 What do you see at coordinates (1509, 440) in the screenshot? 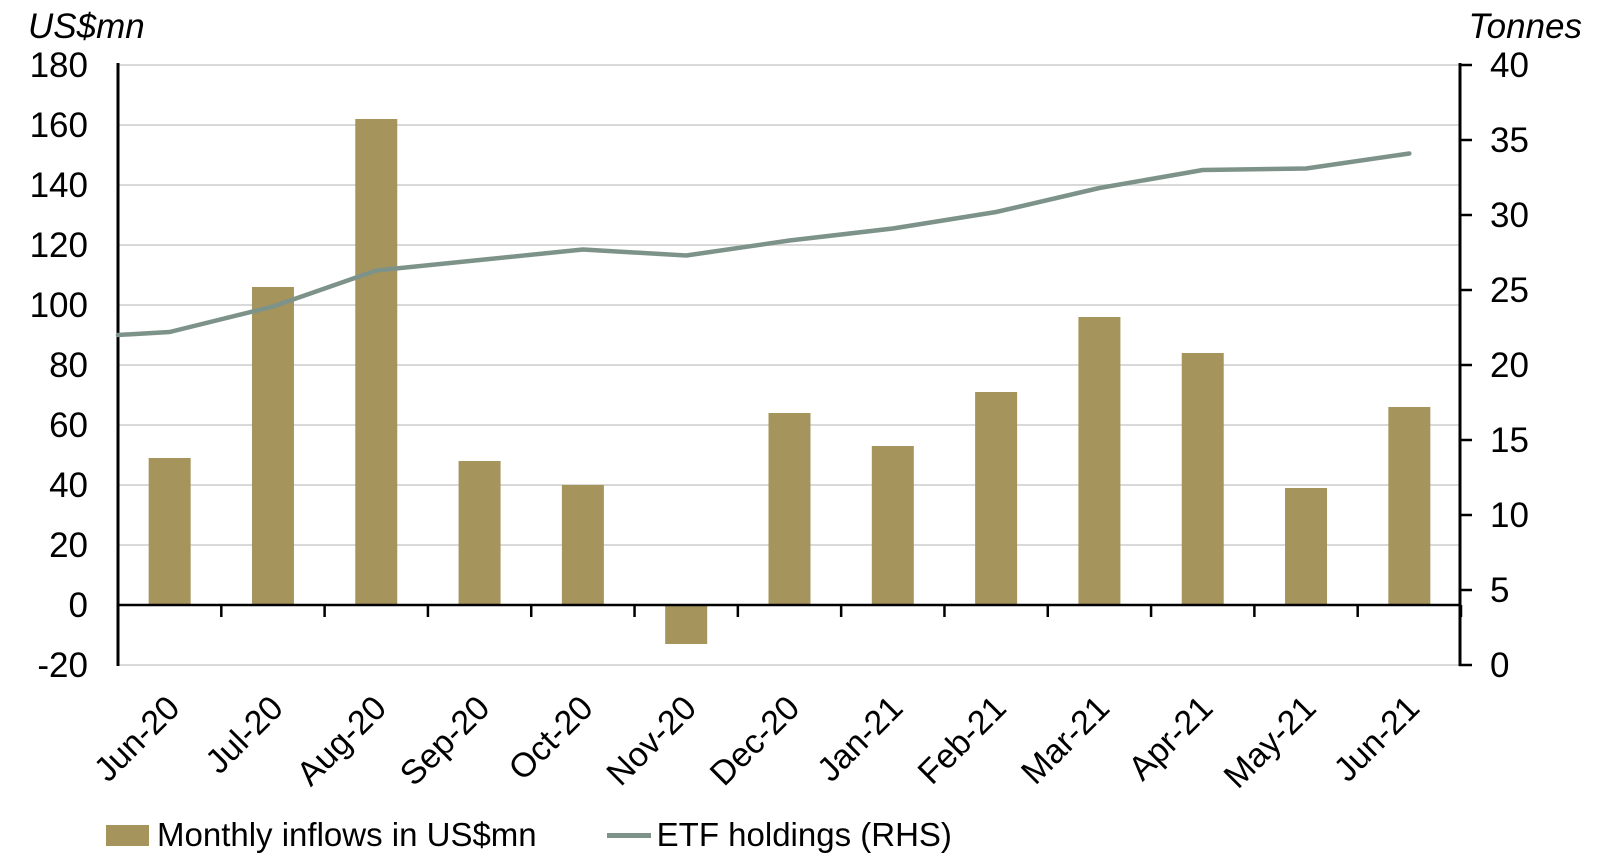
I see `right-axis-tick-label: 15` at bounding box center [1509, 440].